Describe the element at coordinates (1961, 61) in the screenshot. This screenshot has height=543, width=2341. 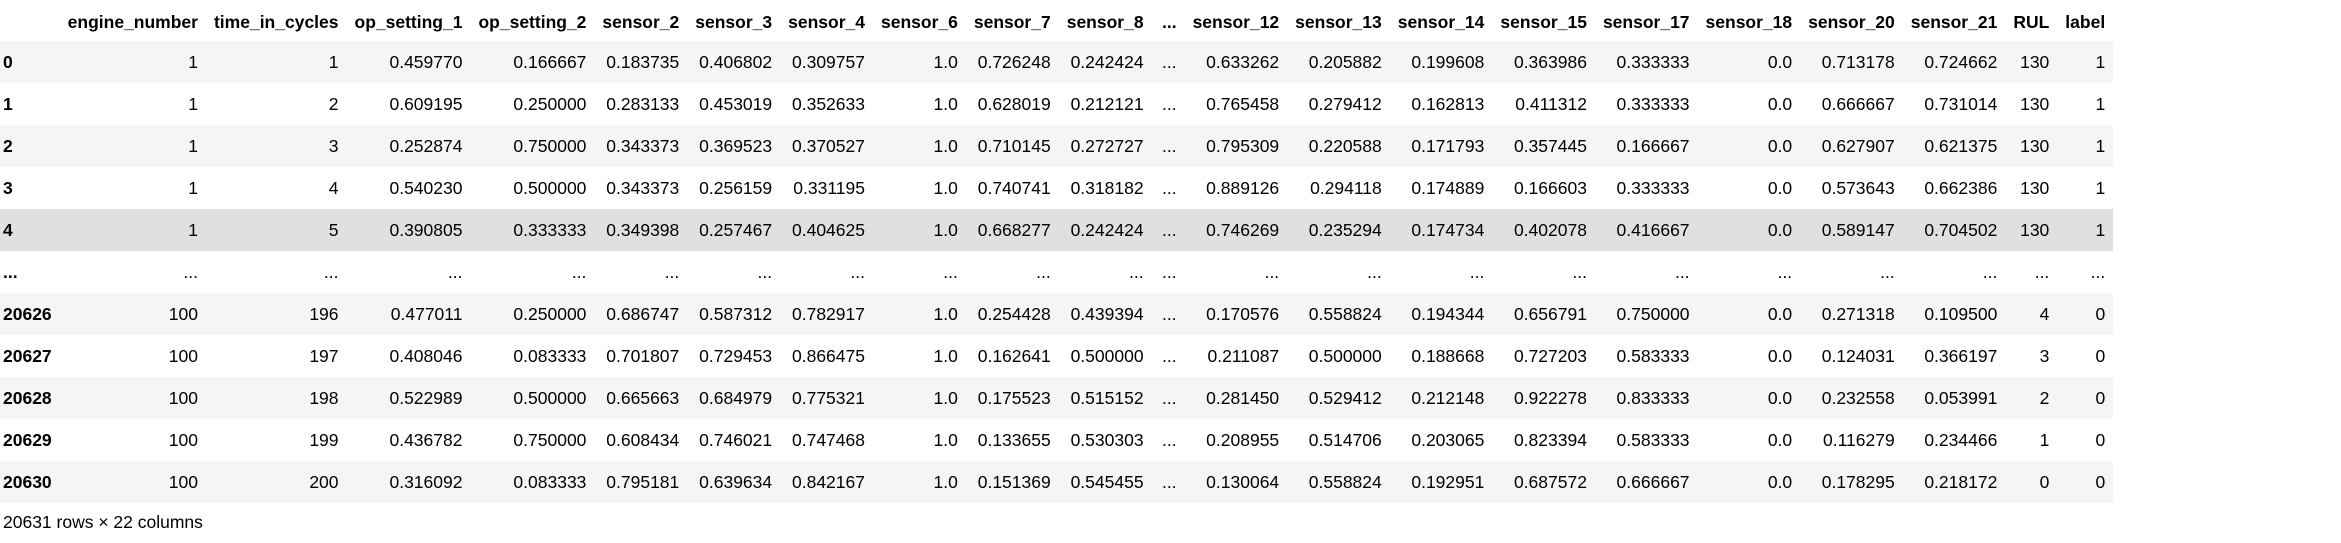
I see `table-cell: 0.724662` at that location.